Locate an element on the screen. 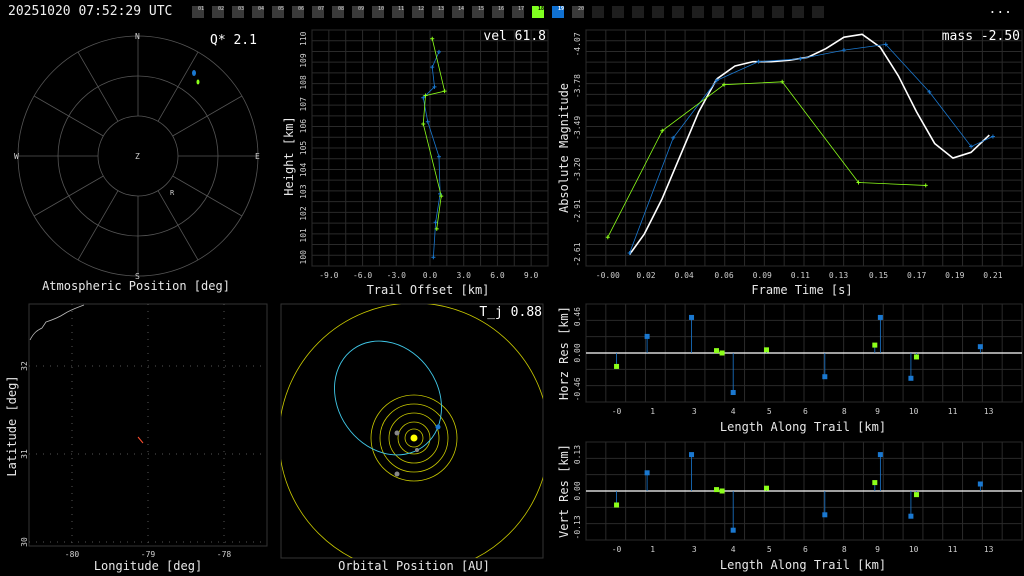 Image resolution: width=1024 pixels, height=576 pixels. frame-box-7: 07 is located at coordinates (318, 12).